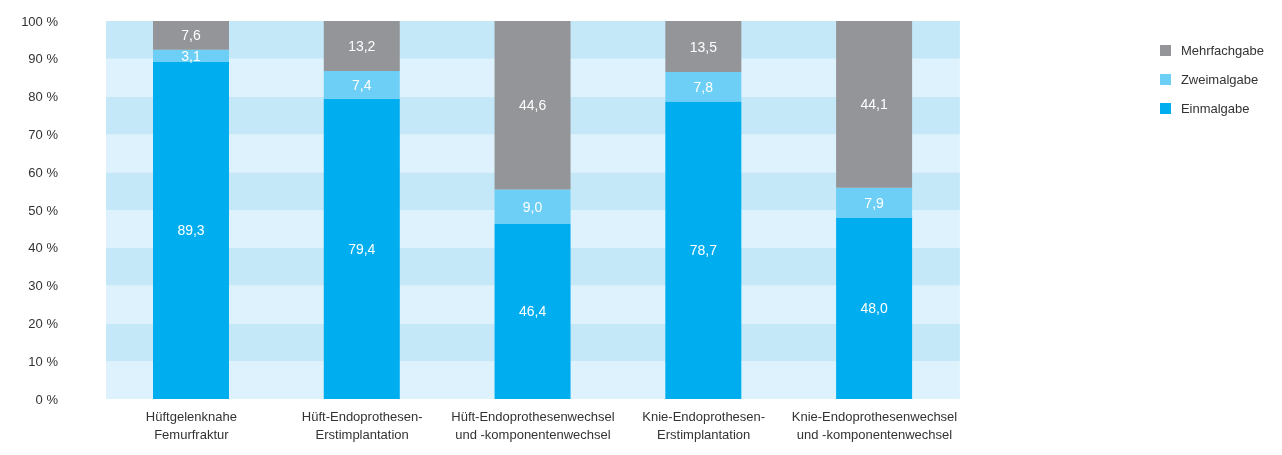  What do you see at coordinates (874, 425) in the screenshot?
I see `x-tick-label: Knie-Endoprothesenwechsel und -komponentenwechsel` at bounding box center [874, 425].